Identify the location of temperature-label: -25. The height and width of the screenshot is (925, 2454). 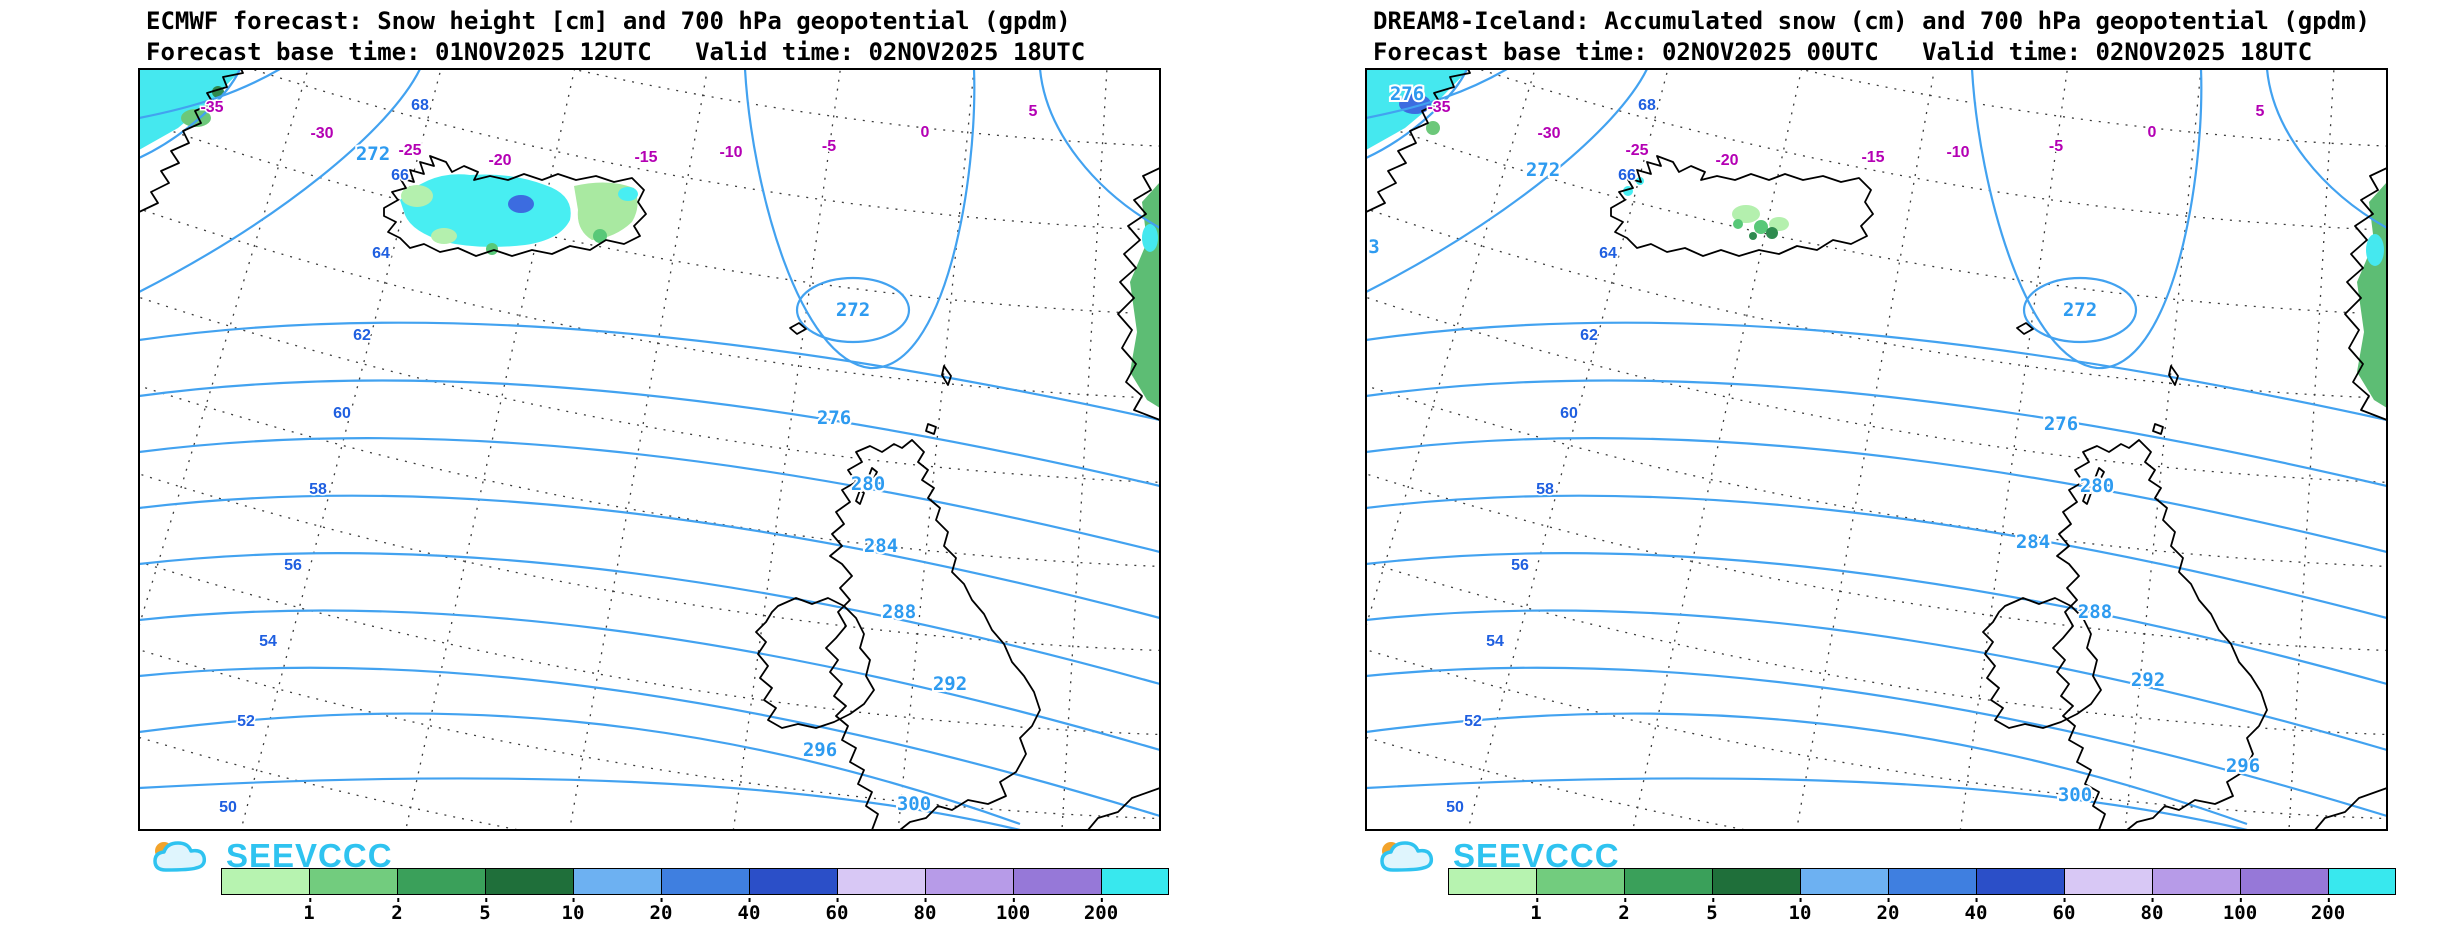
(409, 150).